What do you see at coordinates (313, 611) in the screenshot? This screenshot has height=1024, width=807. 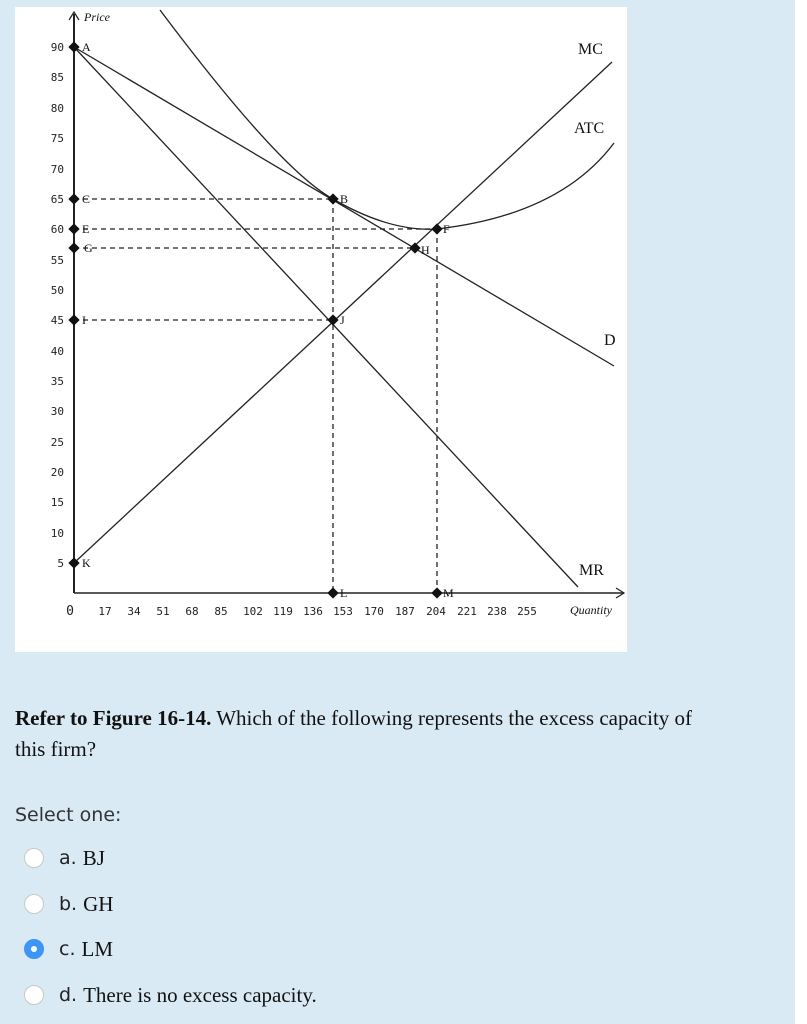 I see `svg-text: 136` at bounding box center [313, 611].